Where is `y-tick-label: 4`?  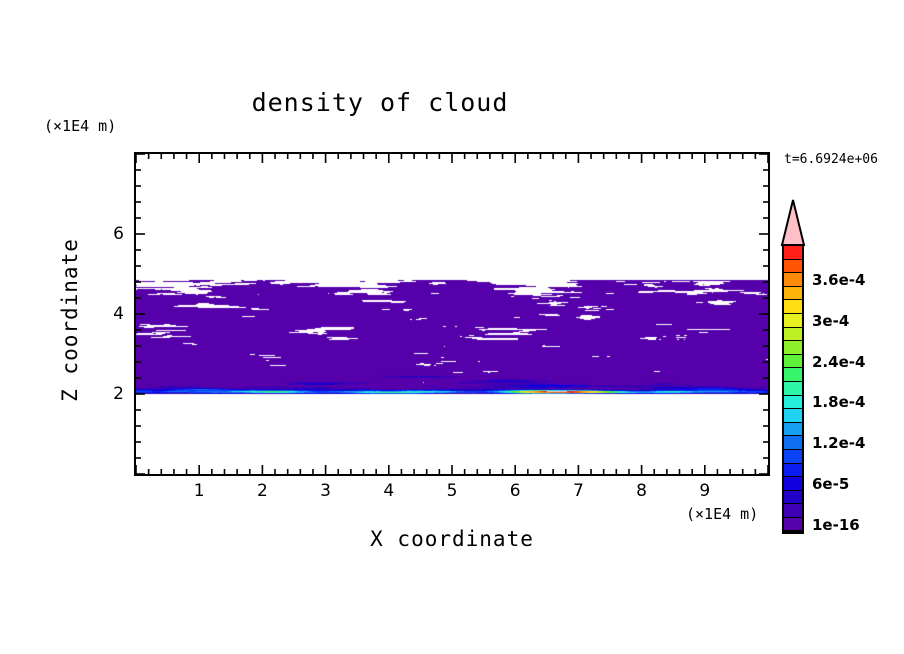 y-tick-label: 4 is located at coordinates (118, 314).